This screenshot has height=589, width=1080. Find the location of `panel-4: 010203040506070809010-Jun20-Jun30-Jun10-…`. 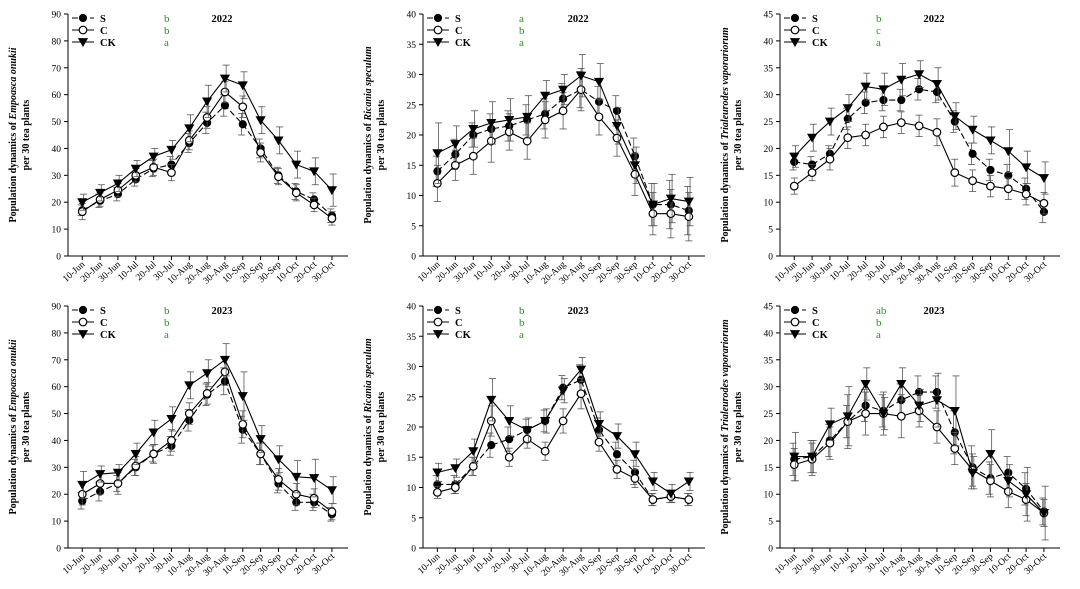

panel-4: 010203040506070809010-Jun20-Jun30-Jun10-… is located at coordinates (178, 441).